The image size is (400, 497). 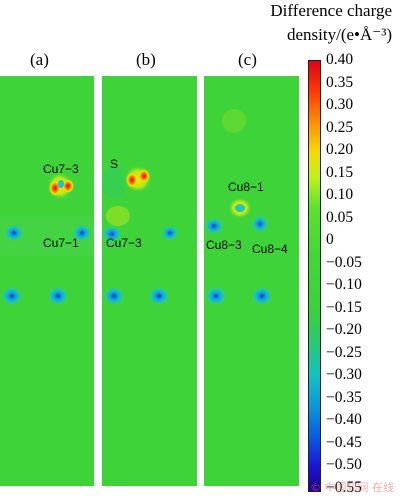 What do you see at coordinates (246, 187) in the screenshot?
I see `annotation-cu8-1: Cu8−1` at bounding box center [246, 187].